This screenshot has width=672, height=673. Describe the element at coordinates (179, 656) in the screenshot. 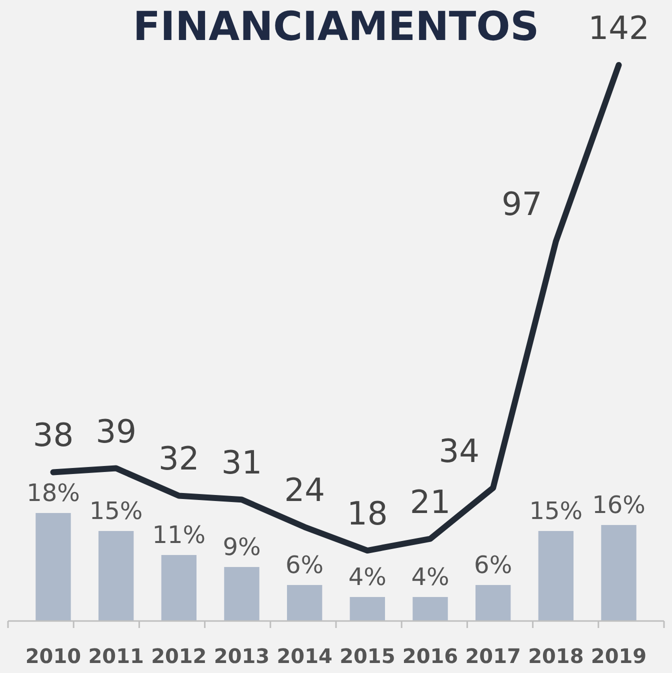

I see `x-tick-label: 2012` at that location.